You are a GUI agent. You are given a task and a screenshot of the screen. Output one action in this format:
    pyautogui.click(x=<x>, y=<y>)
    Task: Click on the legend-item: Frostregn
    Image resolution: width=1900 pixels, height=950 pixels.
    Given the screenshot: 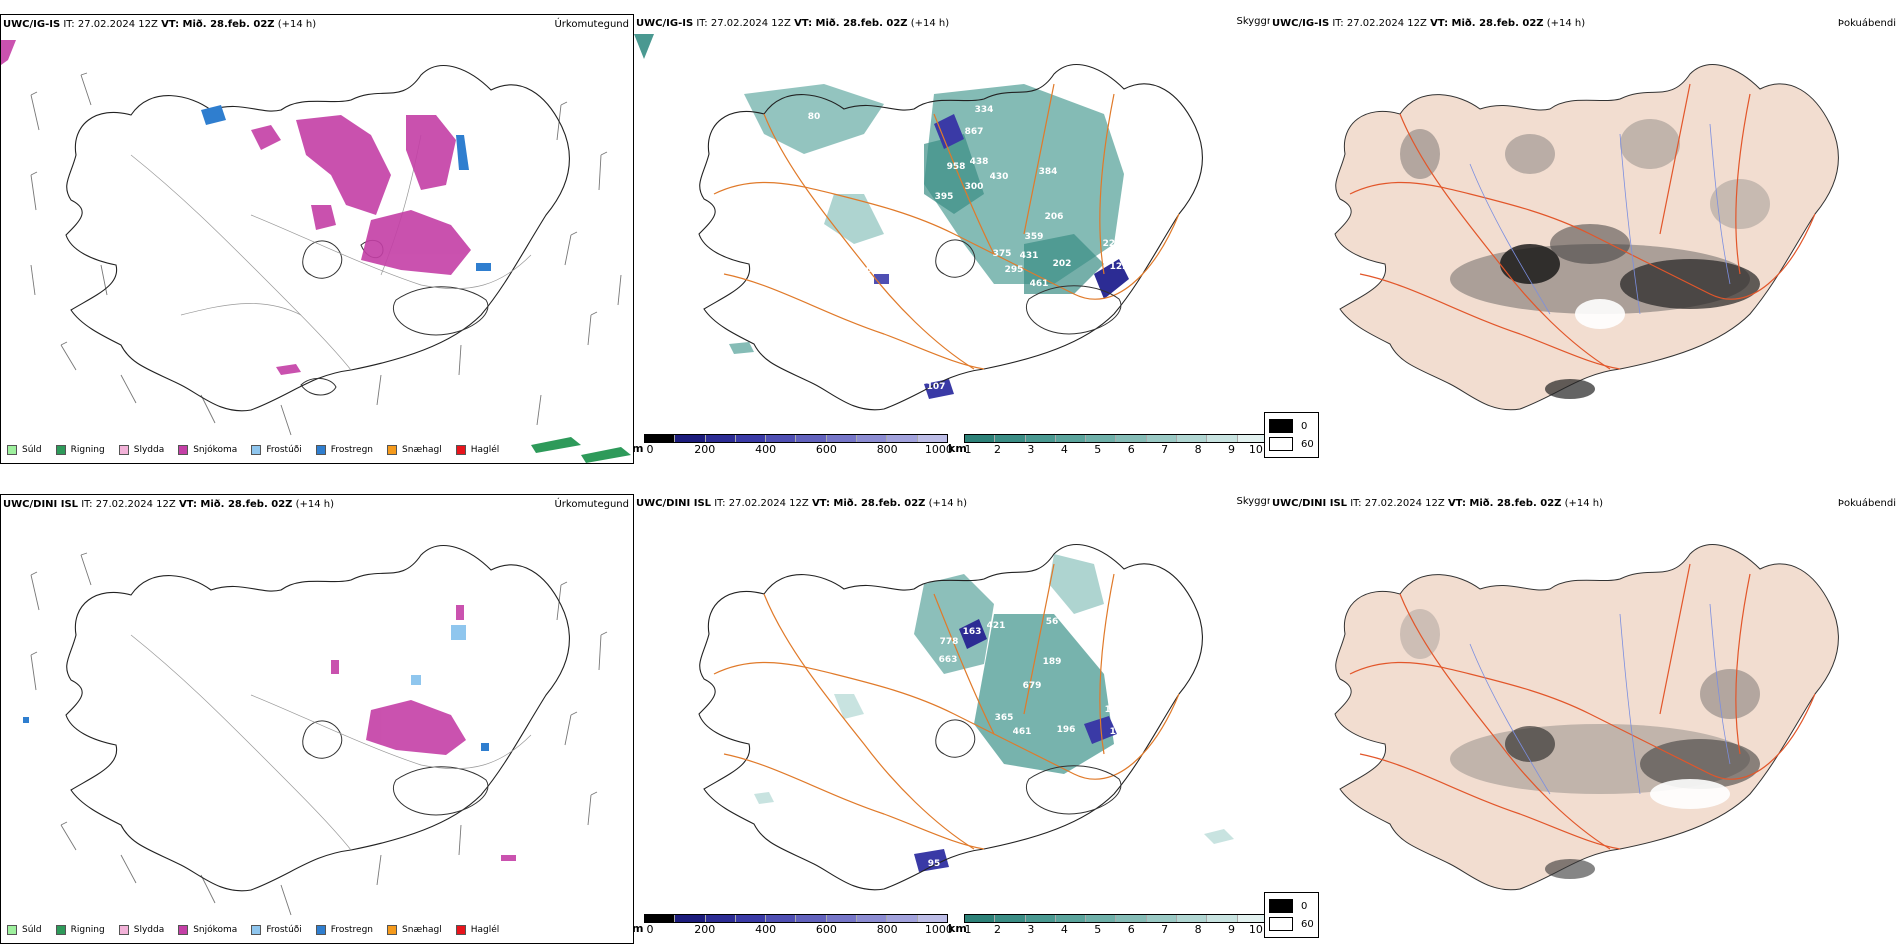 What is the action you would take?
    pyautogui.click(x=344, y=930)
    